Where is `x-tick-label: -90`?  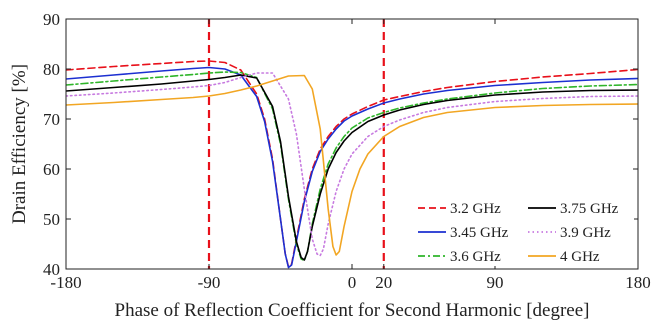
x-tick-label: -90 is located at coordinates (209, 282).